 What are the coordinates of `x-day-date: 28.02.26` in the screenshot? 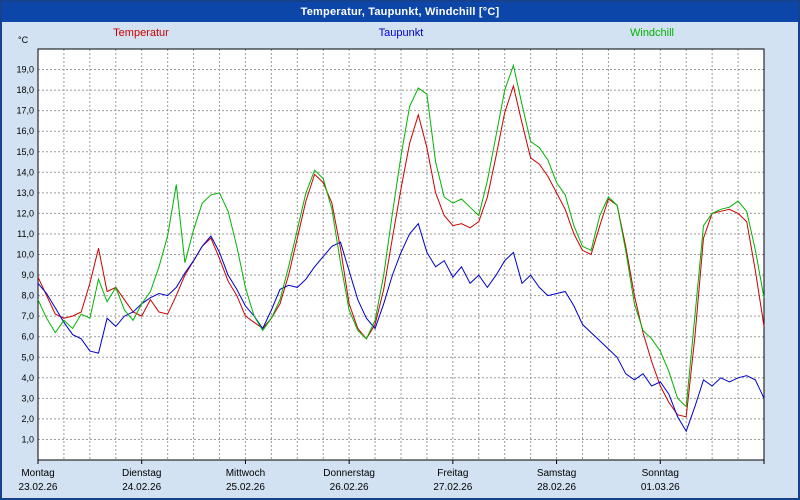 It's located at (556, 487).